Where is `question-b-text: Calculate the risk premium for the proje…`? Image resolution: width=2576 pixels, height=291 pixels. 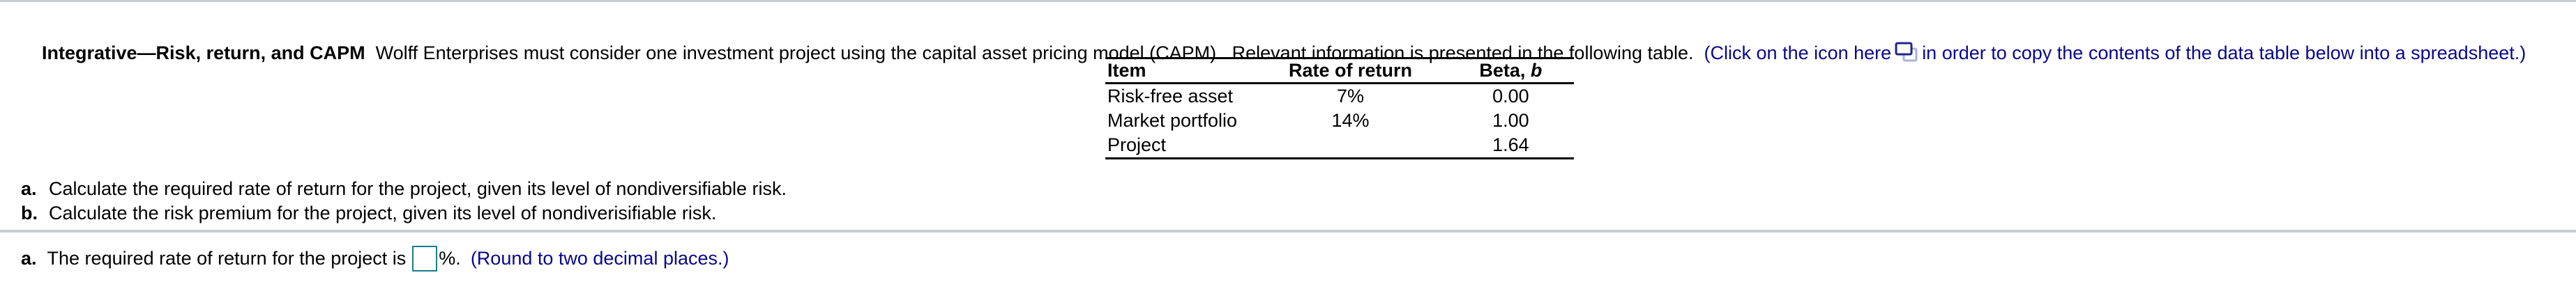 question-b-text: Calculate the risk premium for the proje… is located at coordinates (383, 213).